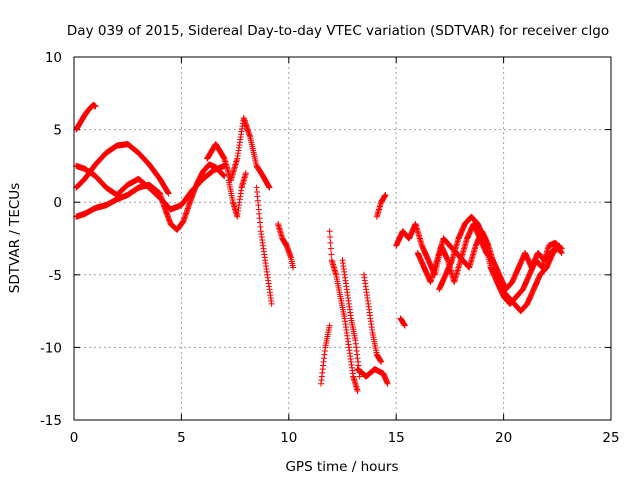 The width and height of the screenshot is (640, 480). What do you see at coordinates (53, 58) in the screenshot?
I see `y-tick-label: 10` at bounding box center [53, 58].